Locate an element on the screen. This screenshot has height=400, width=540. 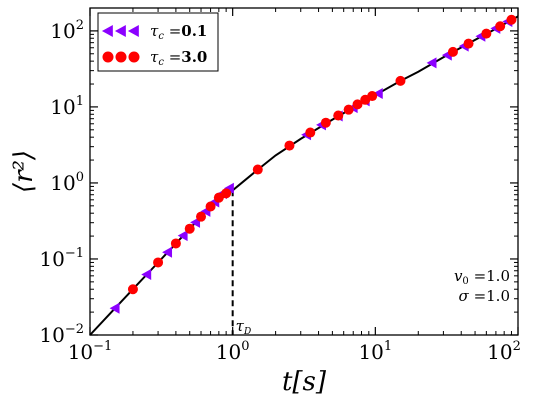
annotation-line-2: σ =1.0 is located at coordinates (484, 296).